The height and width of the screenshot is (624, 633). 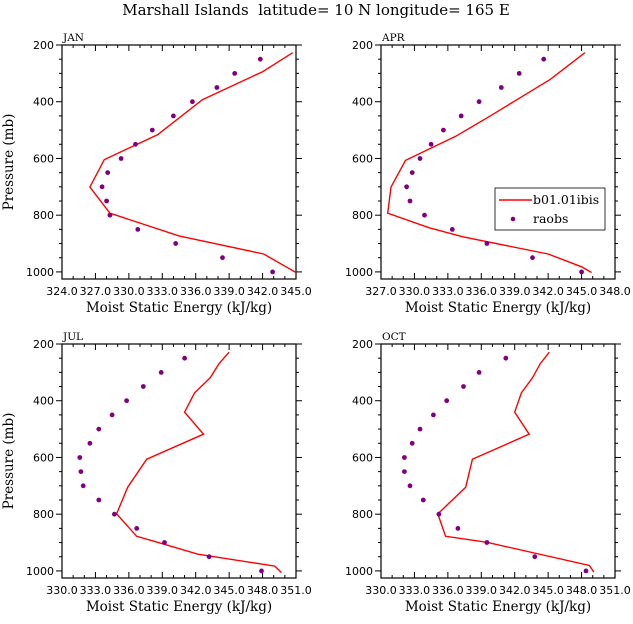 I want to click on legend-label-obs: raobs, so click(x=550, y=218).